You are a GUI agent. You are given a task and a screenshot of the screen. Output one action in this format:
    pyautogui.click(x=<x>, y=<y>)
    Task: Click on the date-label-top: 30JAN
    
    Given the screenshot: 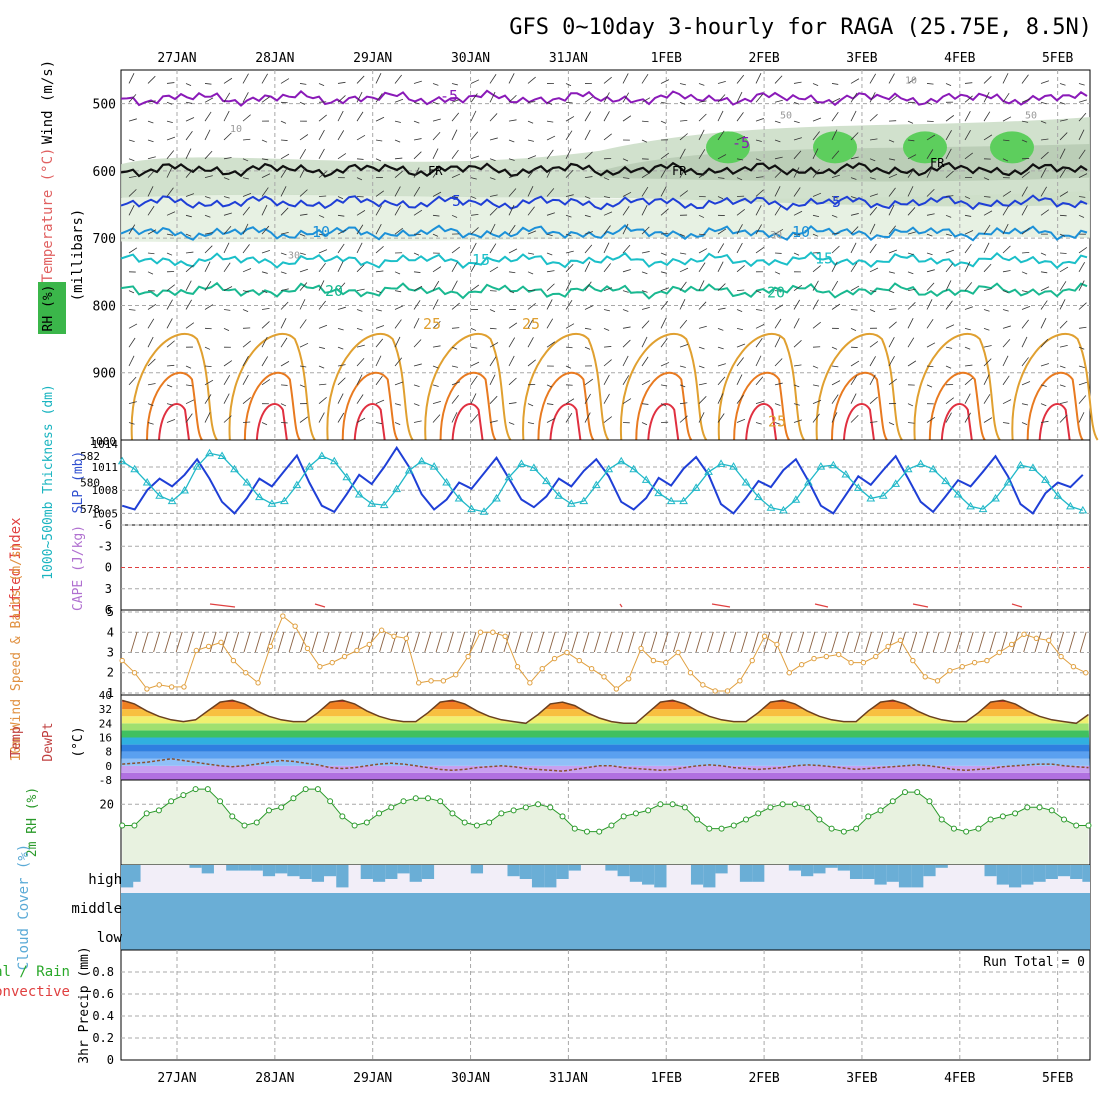 What is the action you would take?
    pyautogui.click(x=470, y=58)
    